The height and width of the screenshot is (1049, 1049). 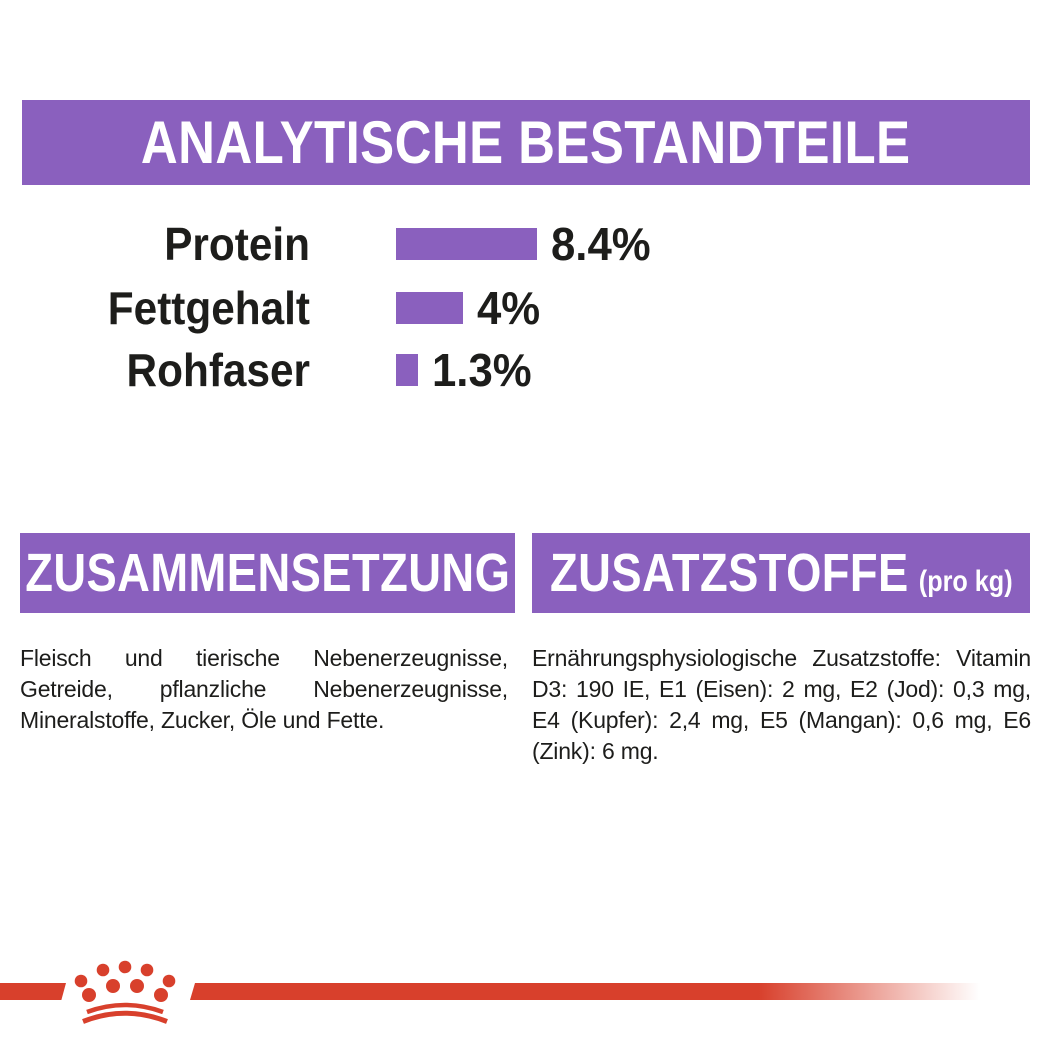 What do you see at coordinates (380, 370) in the screenshot?
I see `chart-row: Rohfaser 1.3%` at bounding box center [380, 370].